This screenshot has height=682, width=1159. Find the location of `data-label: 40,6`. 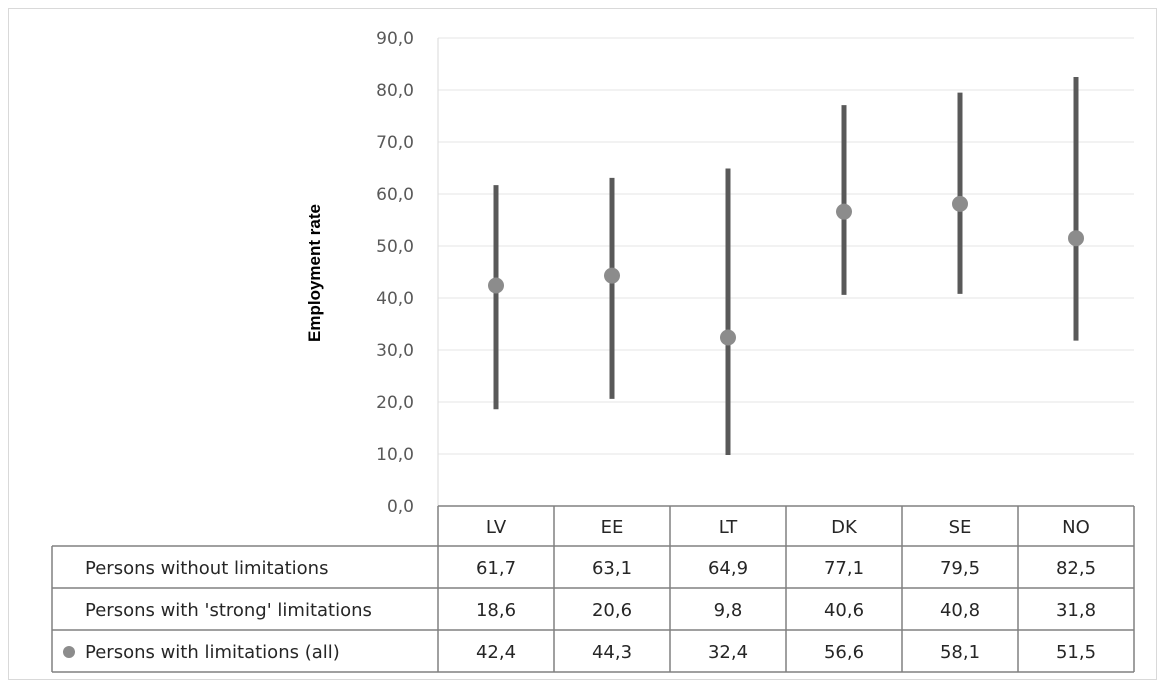

data-label: 40,6 is located at coordinates (844, 610).